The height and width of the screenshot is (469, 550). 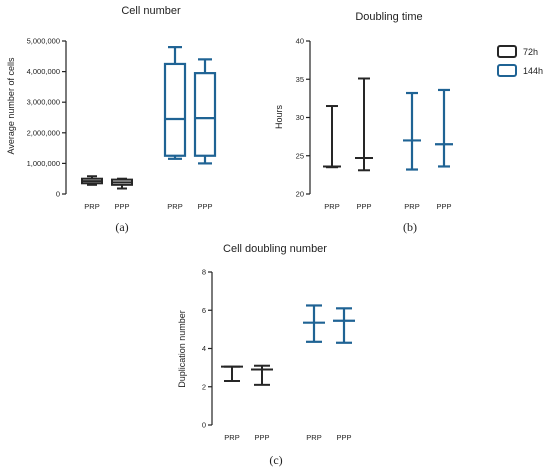 What do you see at coordinates (204, 386) in the screenshot?
I see `y-tick-label-c: 2` at bounding box center [204, 386].